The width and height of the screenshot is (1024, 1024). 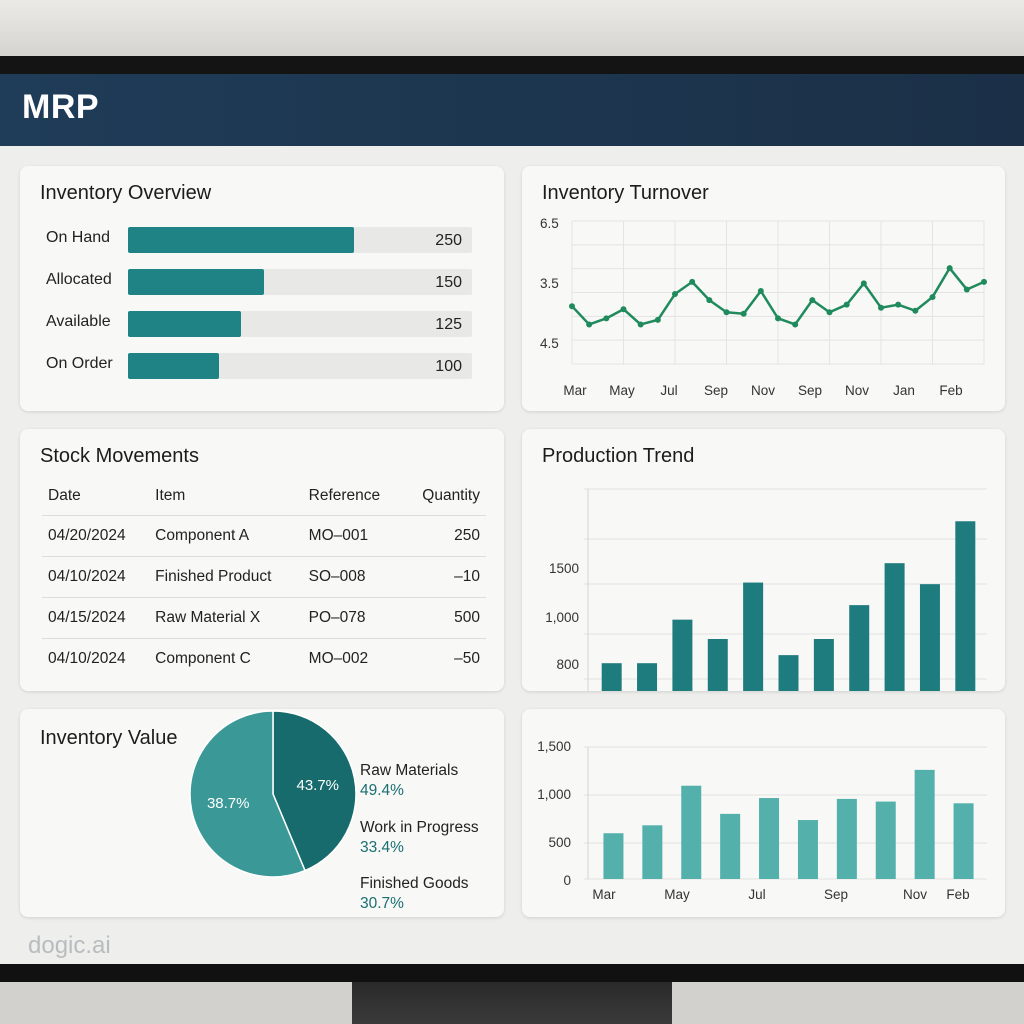 I want to click on table-header-row: Date Item Reference Quantity, so click(x=264, y=496).